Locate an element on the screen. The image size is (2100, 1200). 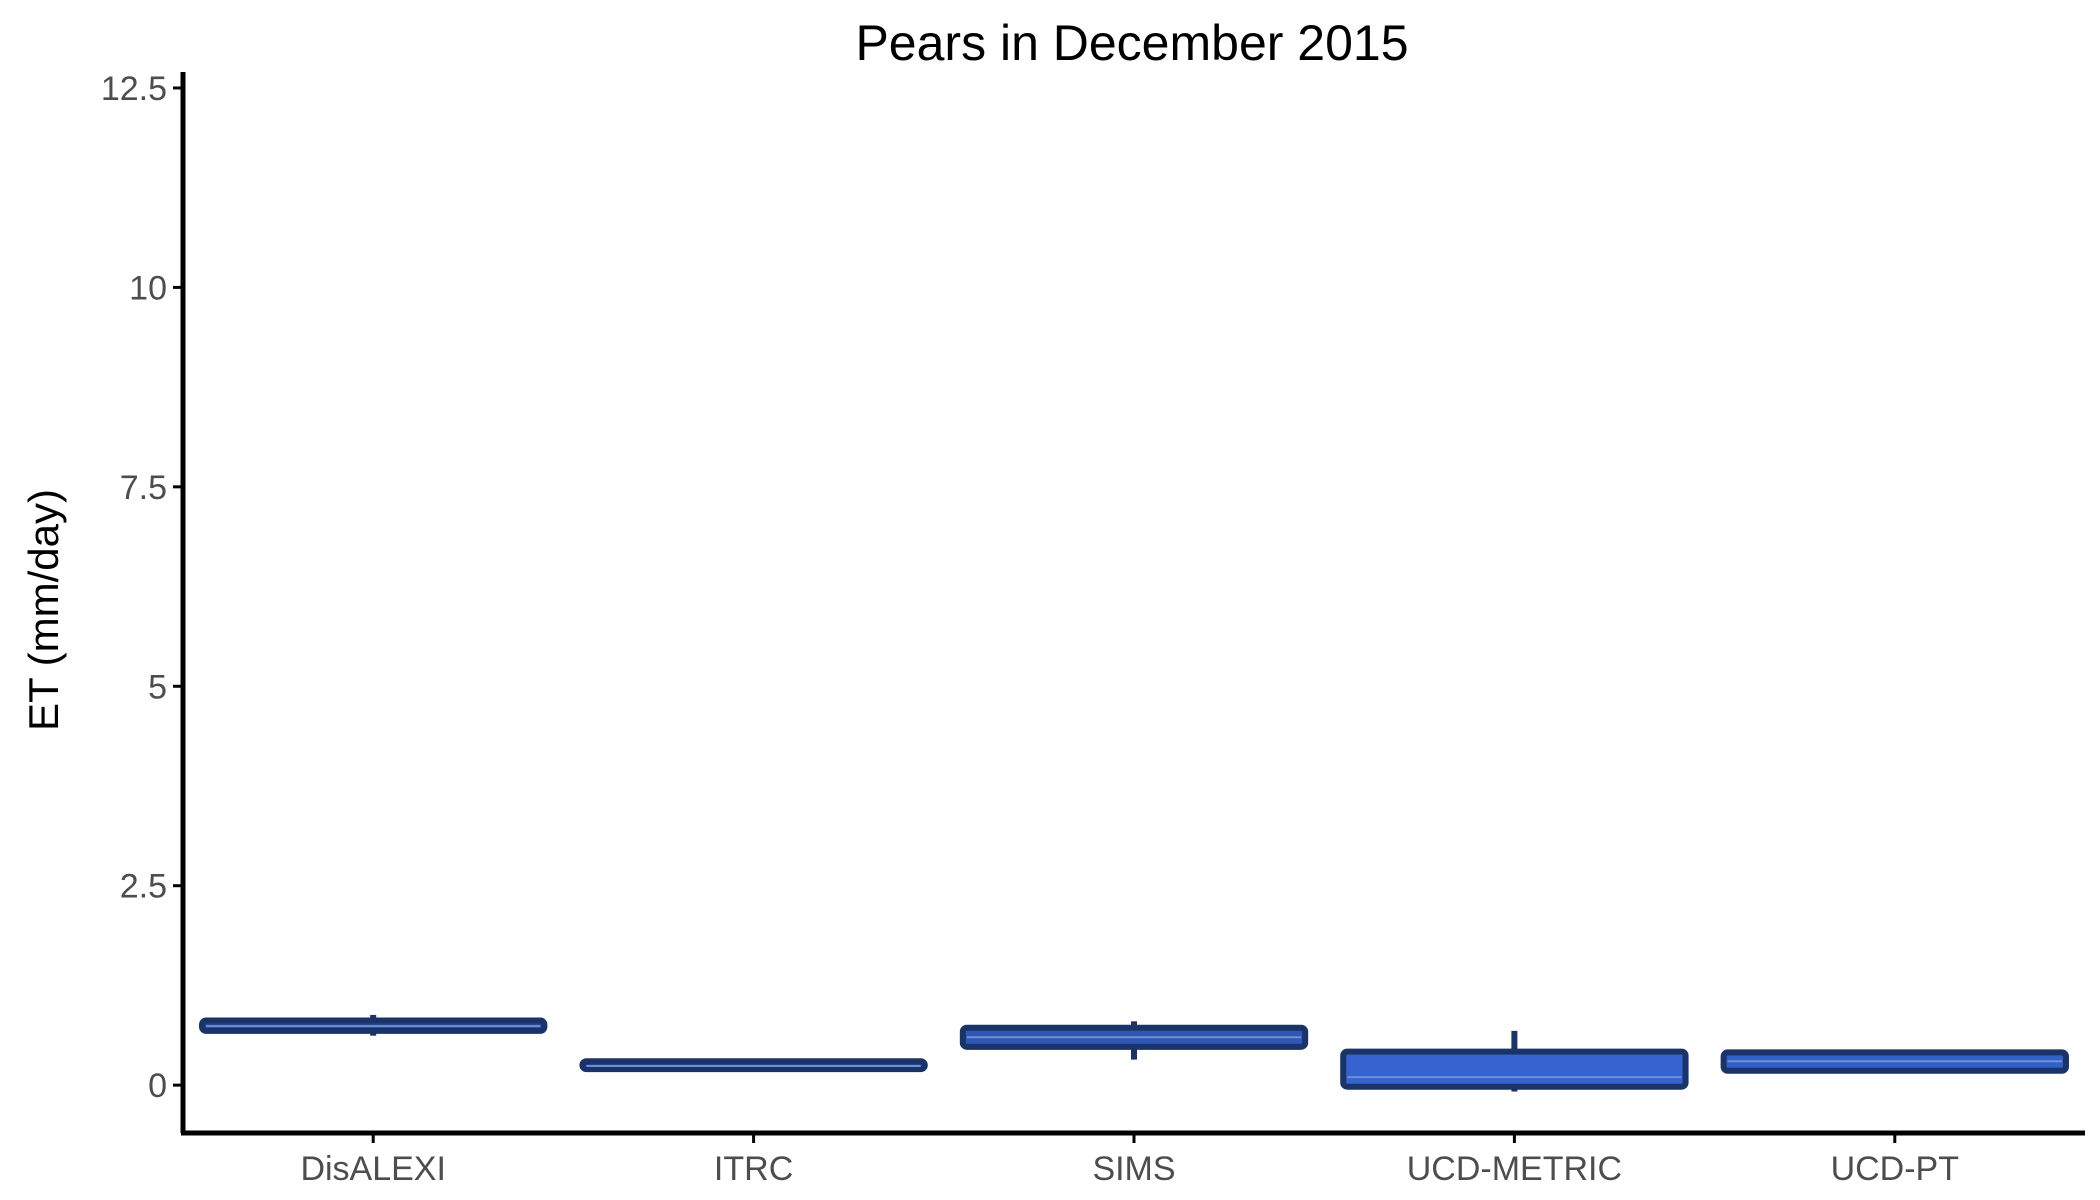
y-axis-label: ET (mm/day) is located at coordinates (43, 610).